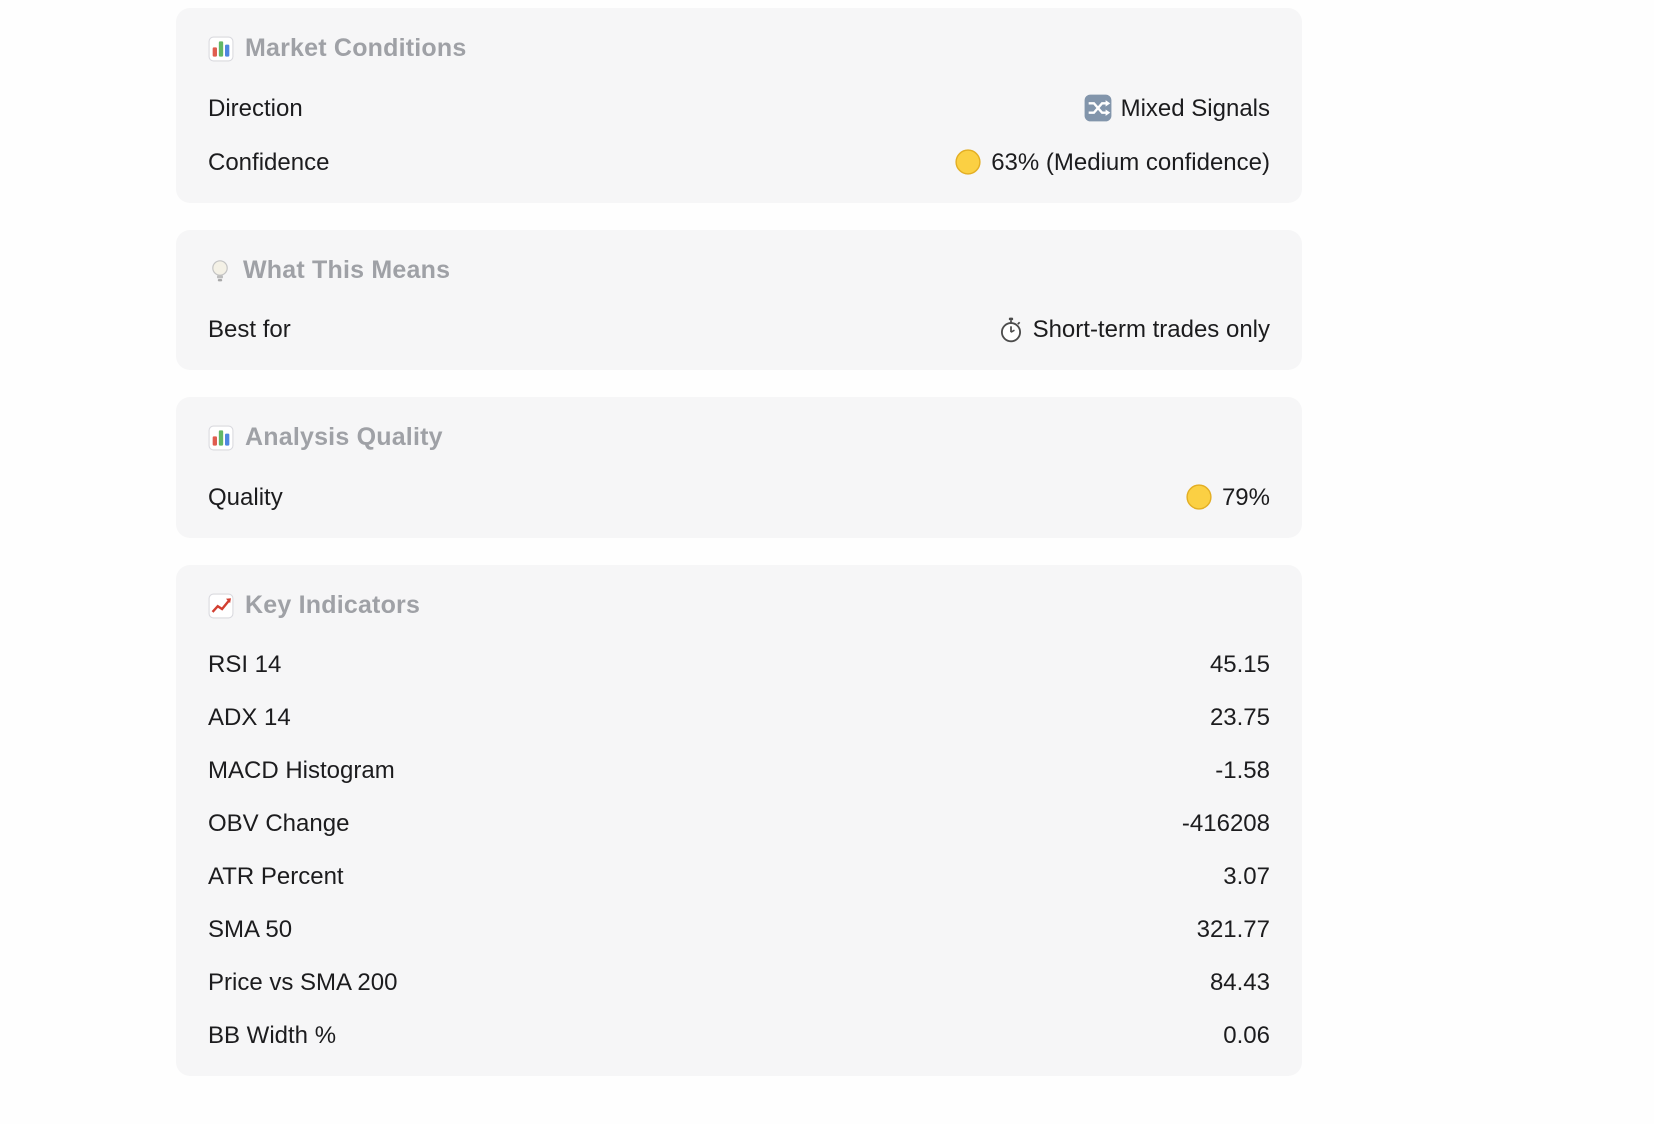 This screenshot has width=1654, height=1124. What do you see at coordinates (1130, 162) in the screenshot?
I see `row-value-text: 63% (Medium confidence)` at bounding box center [1130, 162].